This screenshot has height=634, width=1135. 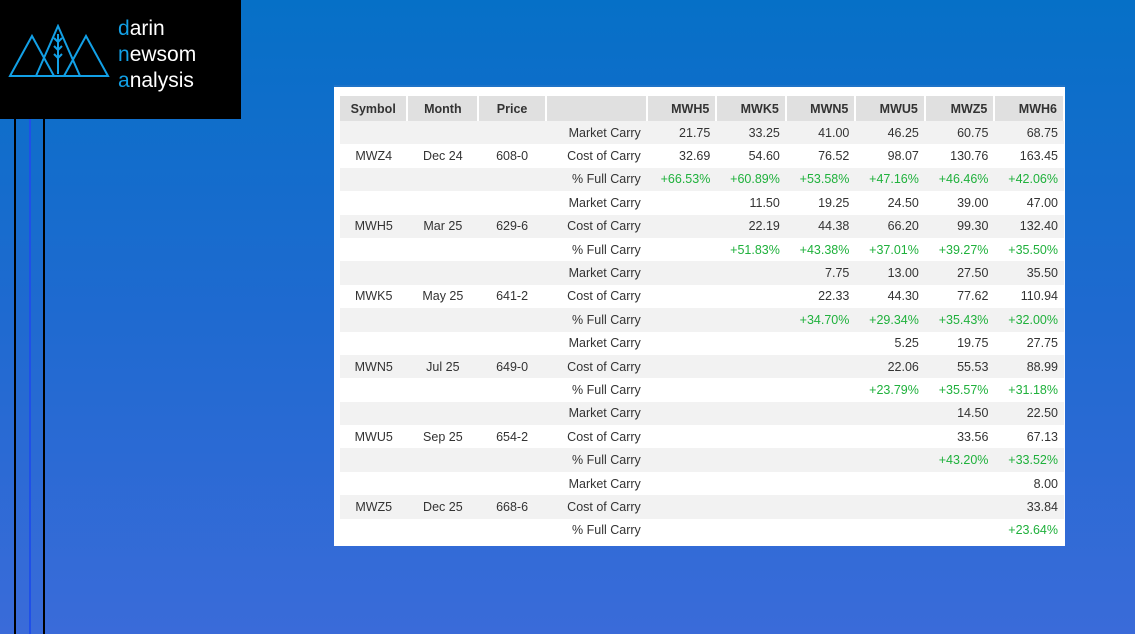 I want to click on value-cell: +53.58%, so click(x=820, y=179).